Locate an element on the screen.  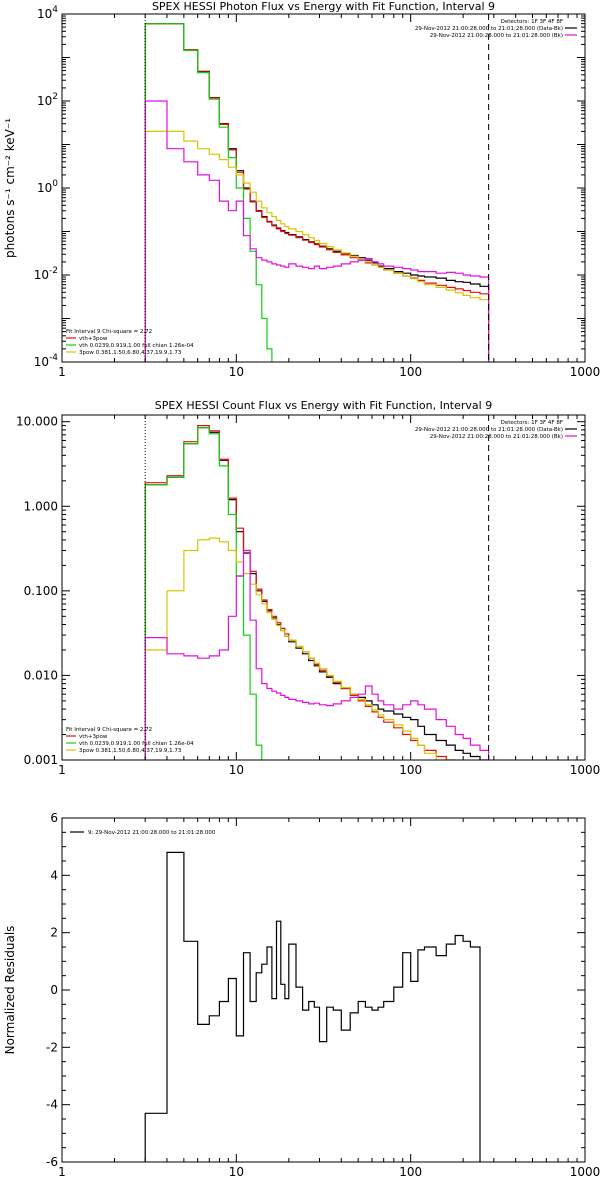
y-tick-label: 4 is located at coordinates (54, 875).